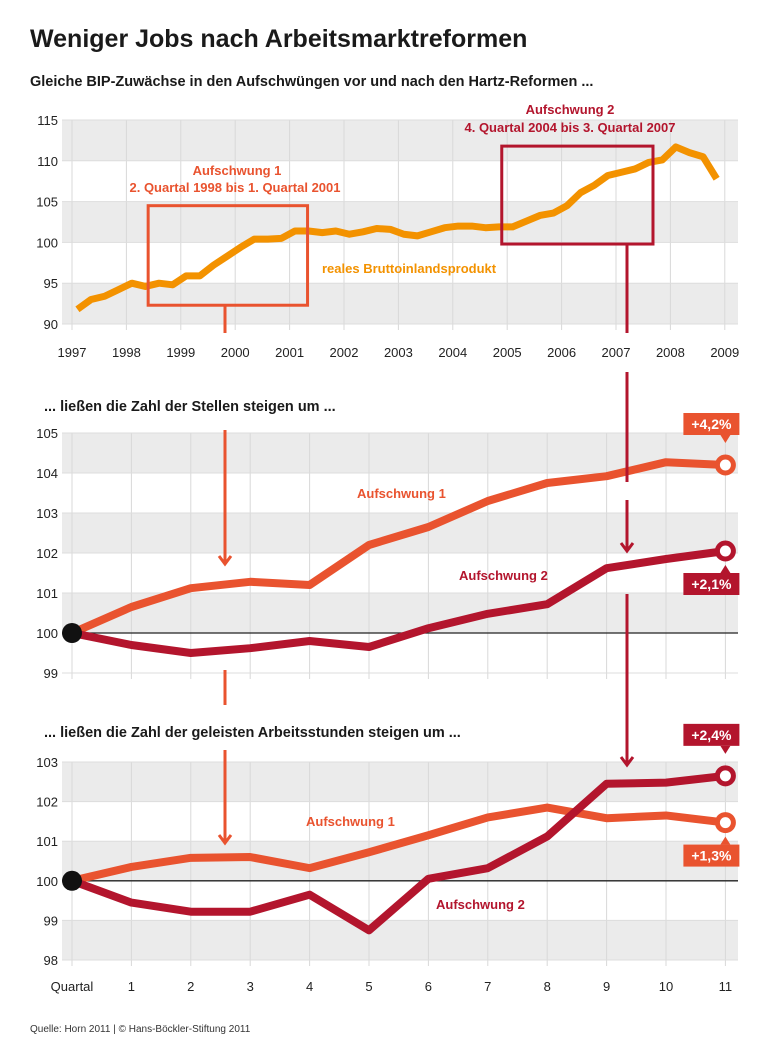  I want to click on x-tick-label: 2, so click(190, 986).